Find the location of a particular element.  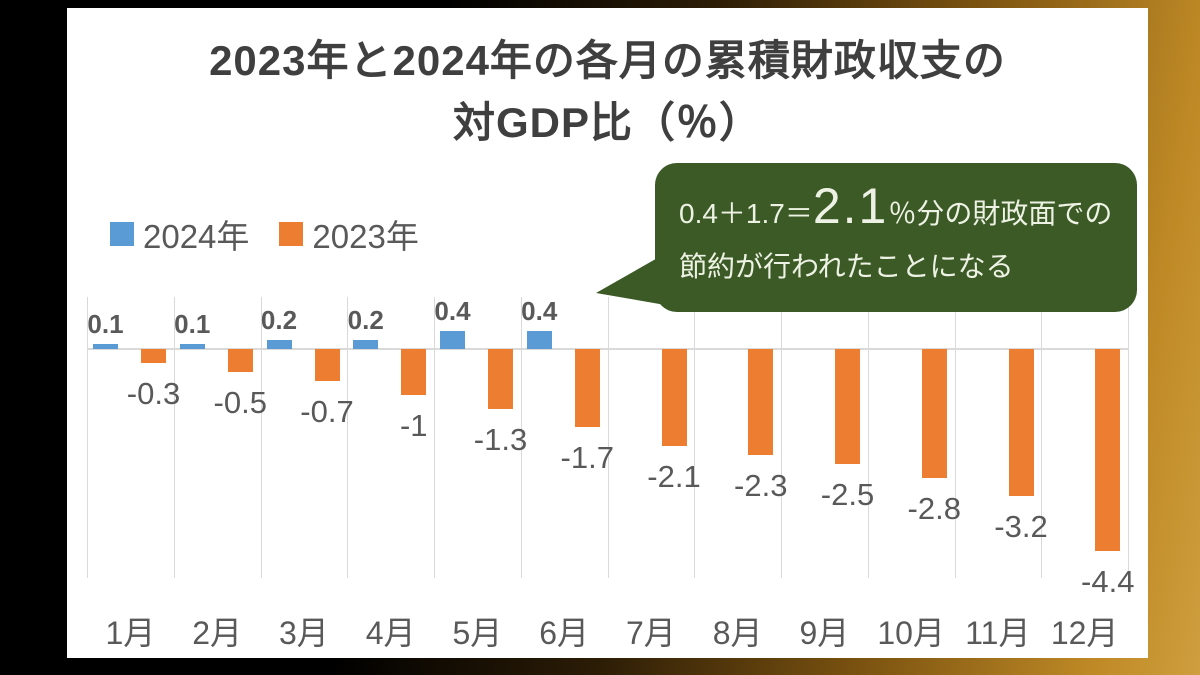

value-label-2023: -2.8 is located at coordinates (934, 508).